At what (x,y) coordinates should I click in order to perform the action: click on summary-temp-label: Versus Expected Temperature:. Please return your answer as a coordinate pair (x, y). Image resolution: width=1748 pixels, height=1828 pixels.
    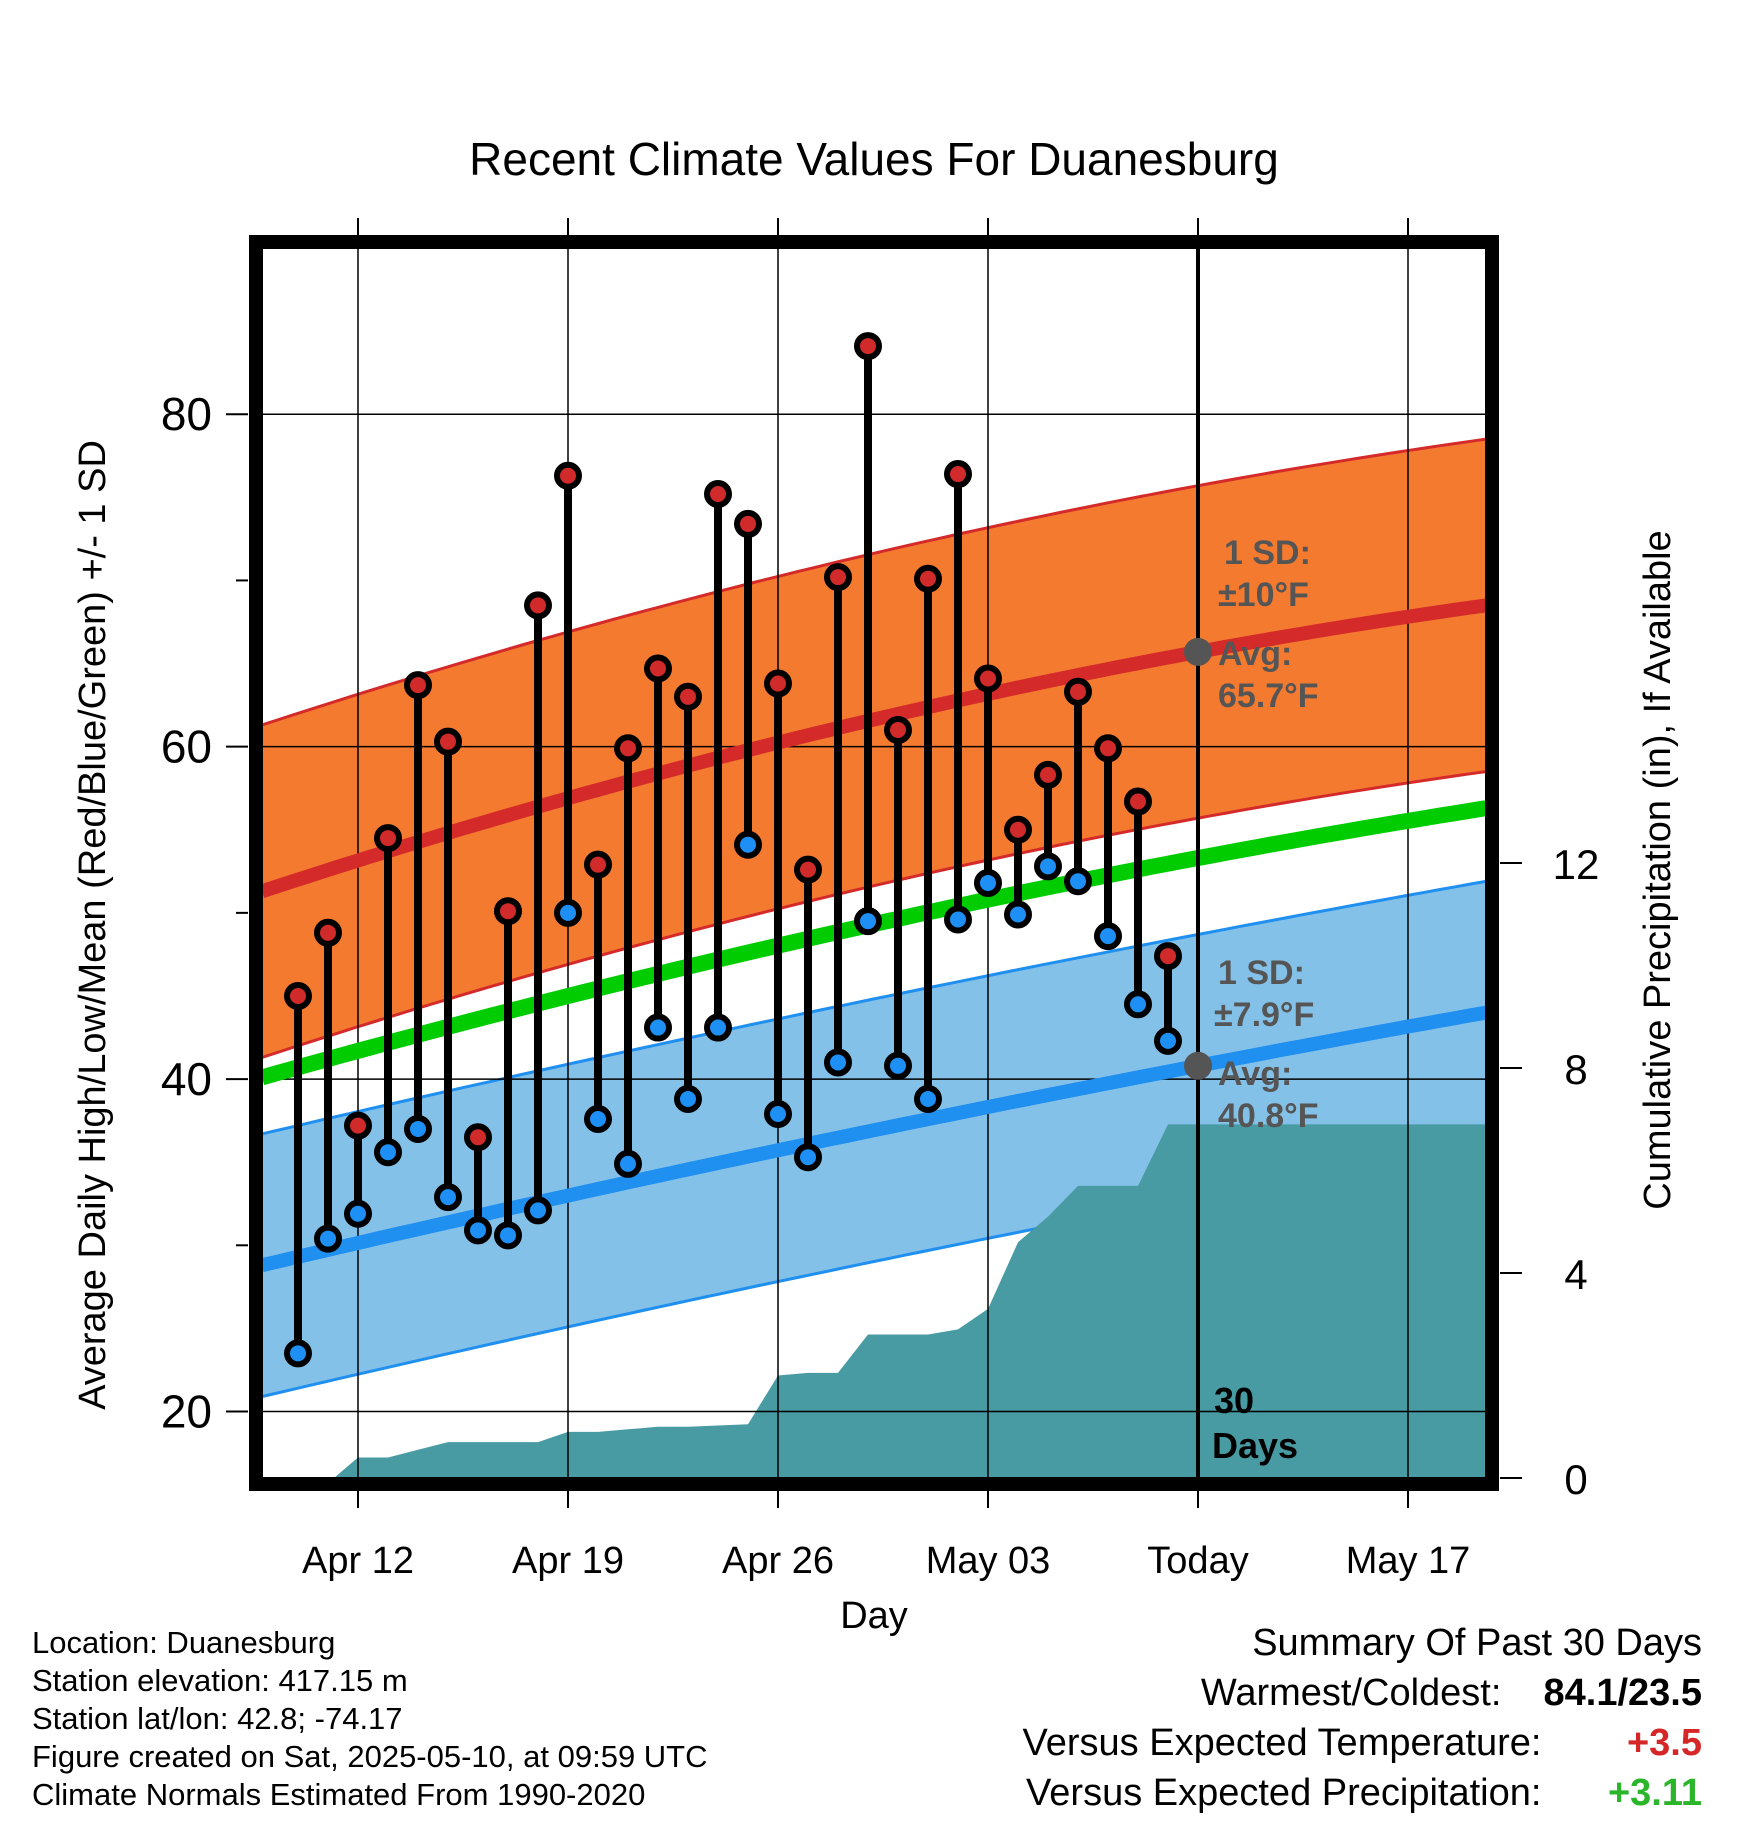
    Looking at the image, I should click on (1282, 1743).